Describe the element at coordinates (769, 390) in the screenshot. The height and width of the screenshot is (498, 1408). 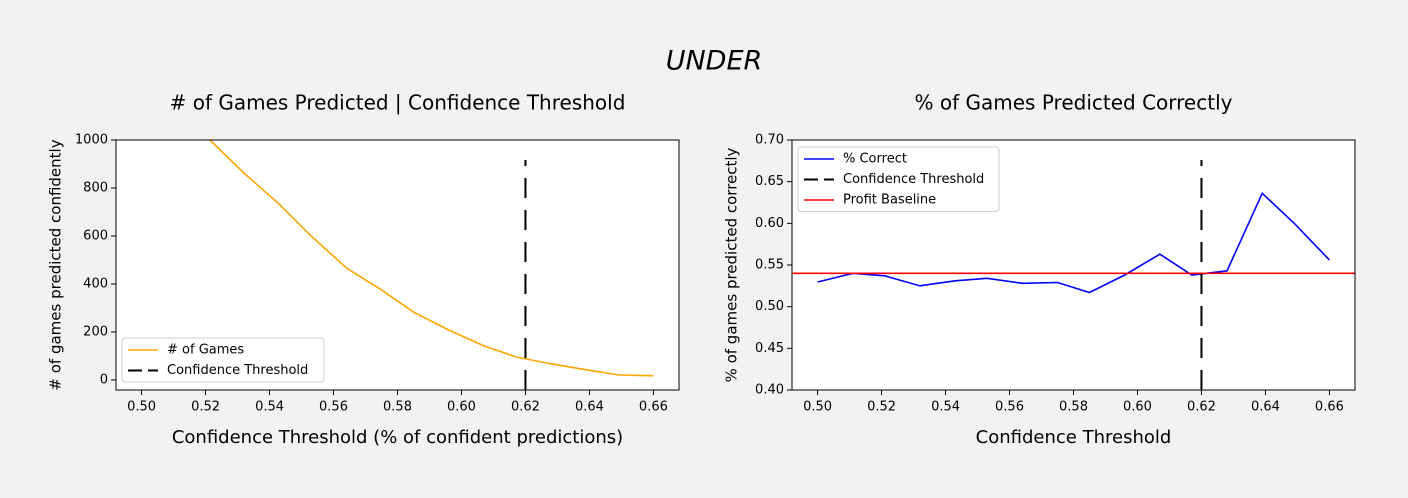
I see `y-tick-label: 0.40` at that location.